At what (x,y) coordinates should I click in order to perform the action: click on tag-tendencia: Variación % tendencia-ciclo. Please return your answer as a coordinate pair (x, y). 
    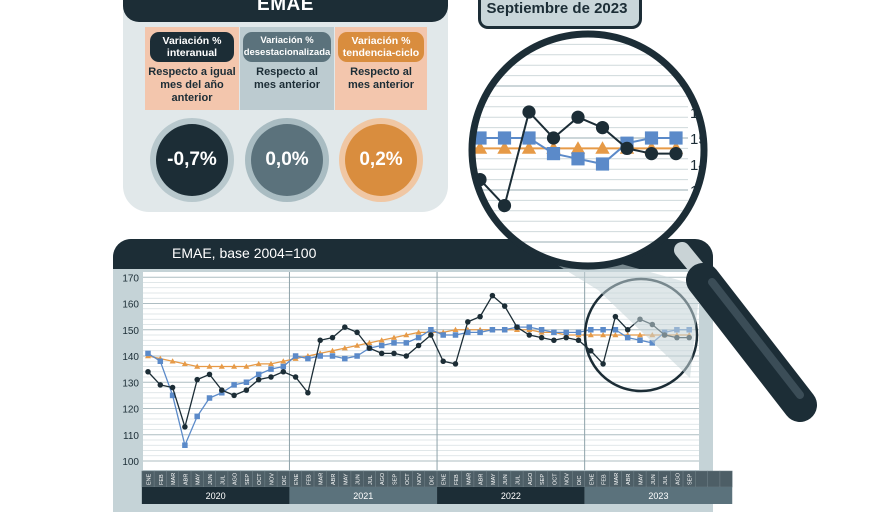
    Looking at the image, I should click on (381, 47).